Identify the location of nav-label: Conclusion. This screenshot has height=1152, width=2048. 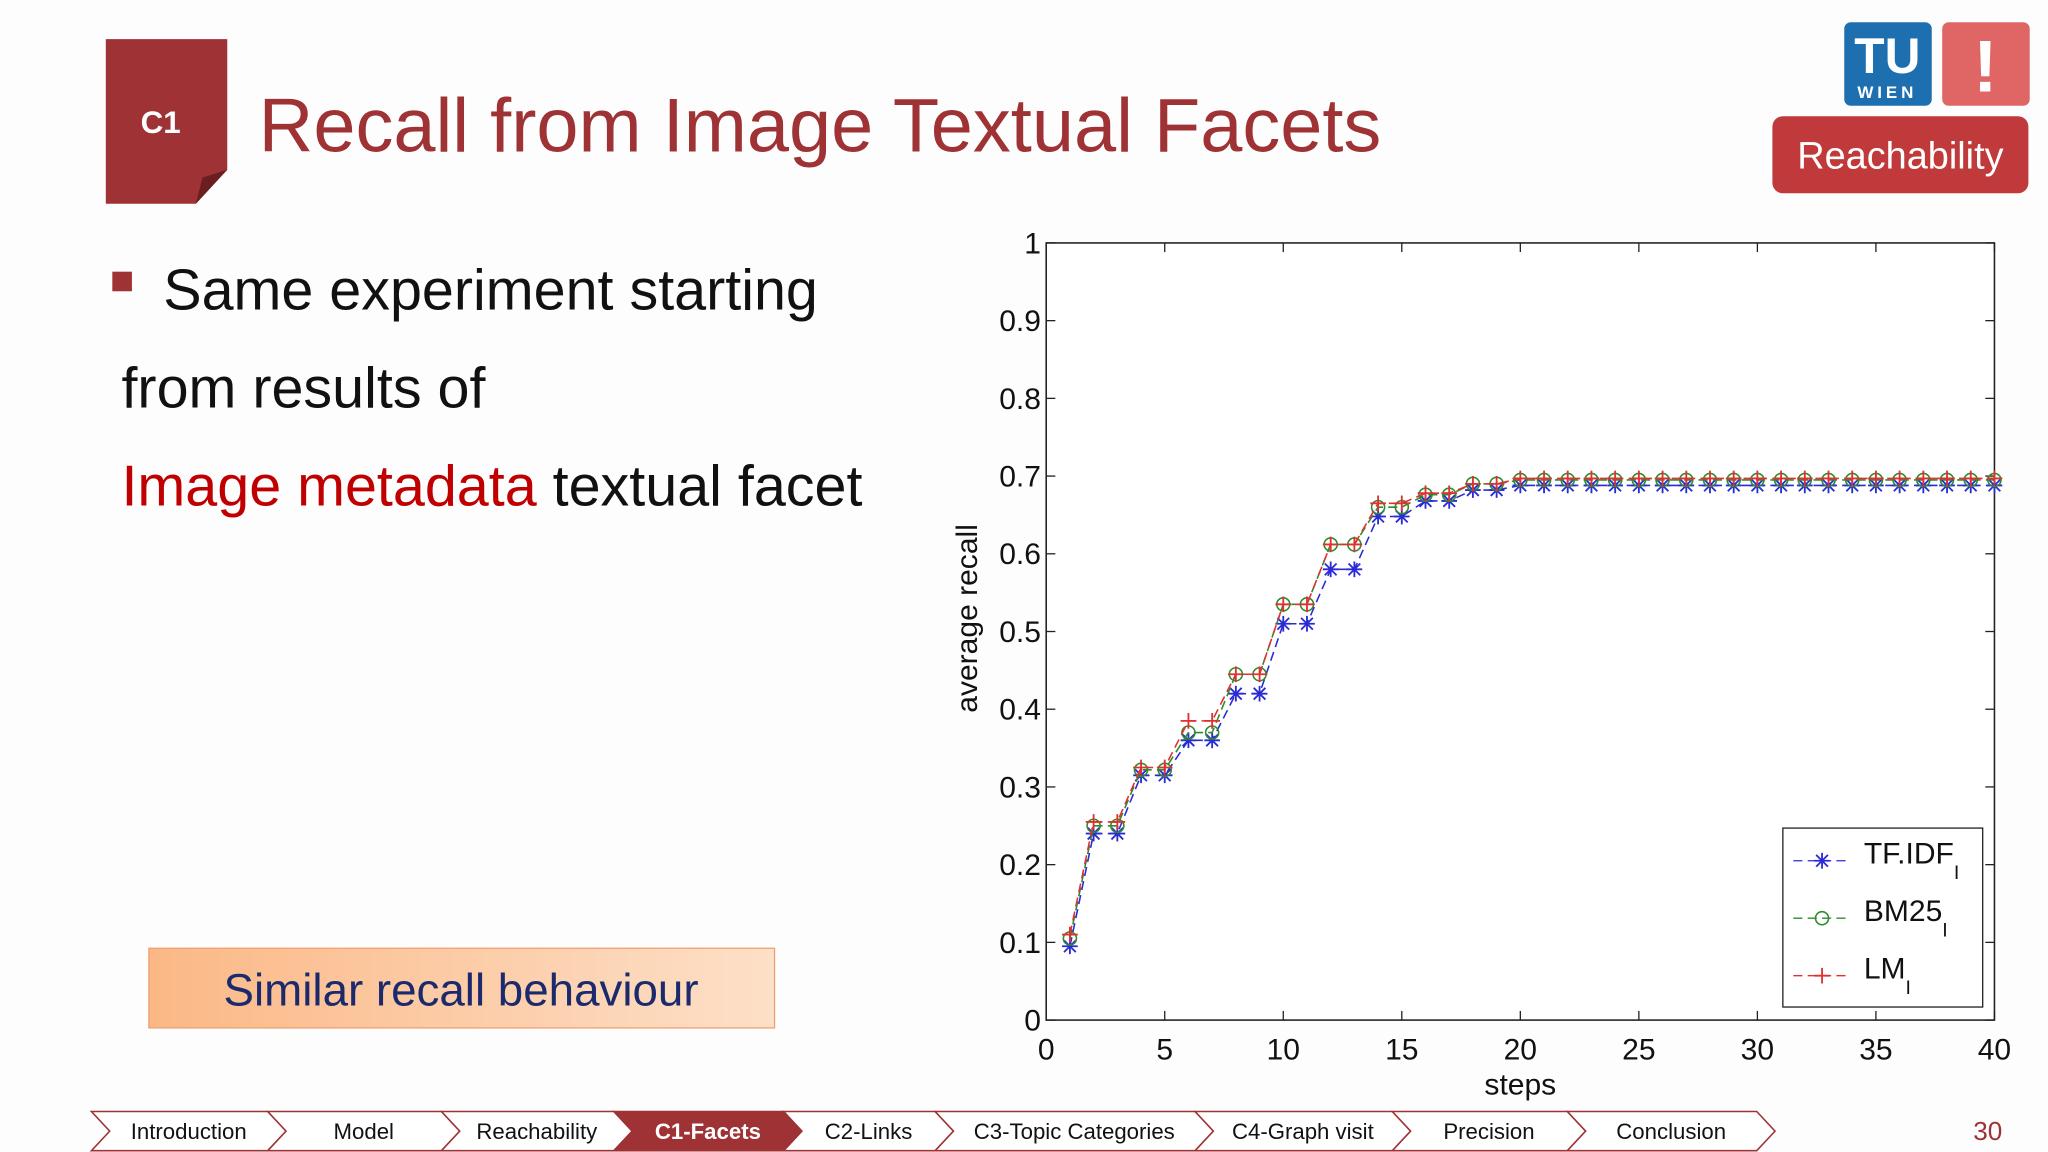
(1671, 1131).